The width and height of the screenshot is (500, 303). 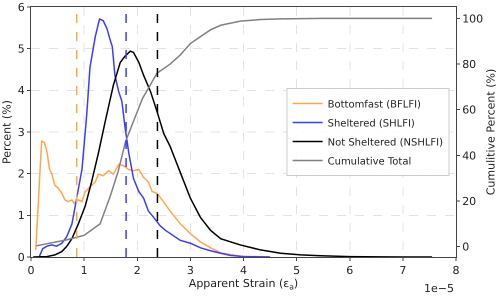 I want to click on x-tick-label: 3, so click(x=190, y=271).